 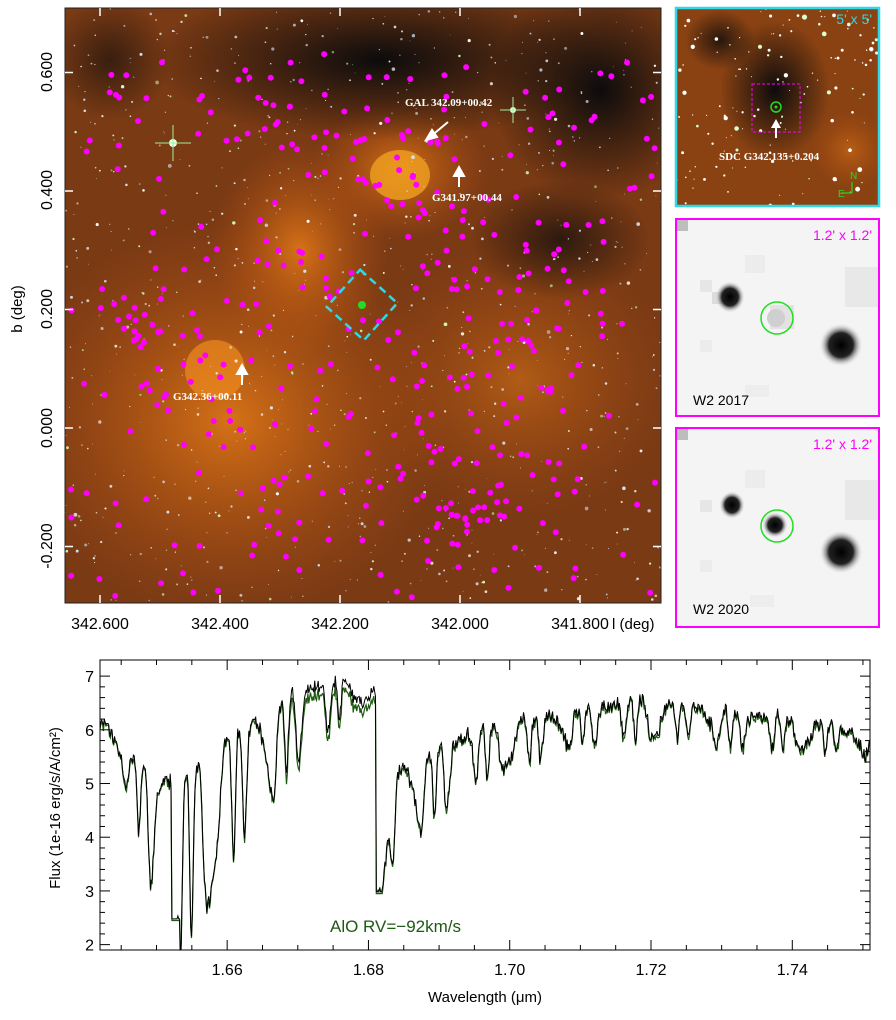 What do you see at coordinates (853, 176) in the screenshot?
I see `compass-n: N` at bounding box center [853, 176].